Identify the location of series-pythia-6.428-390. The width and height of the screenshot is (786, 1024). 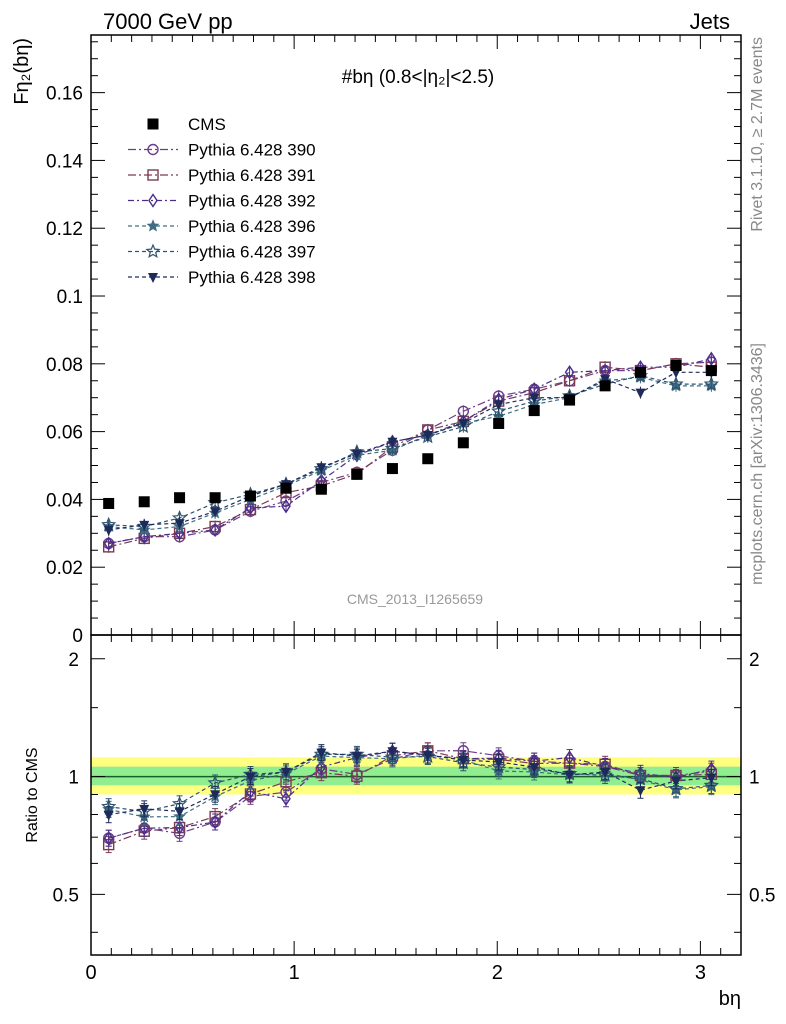
(410, 453).